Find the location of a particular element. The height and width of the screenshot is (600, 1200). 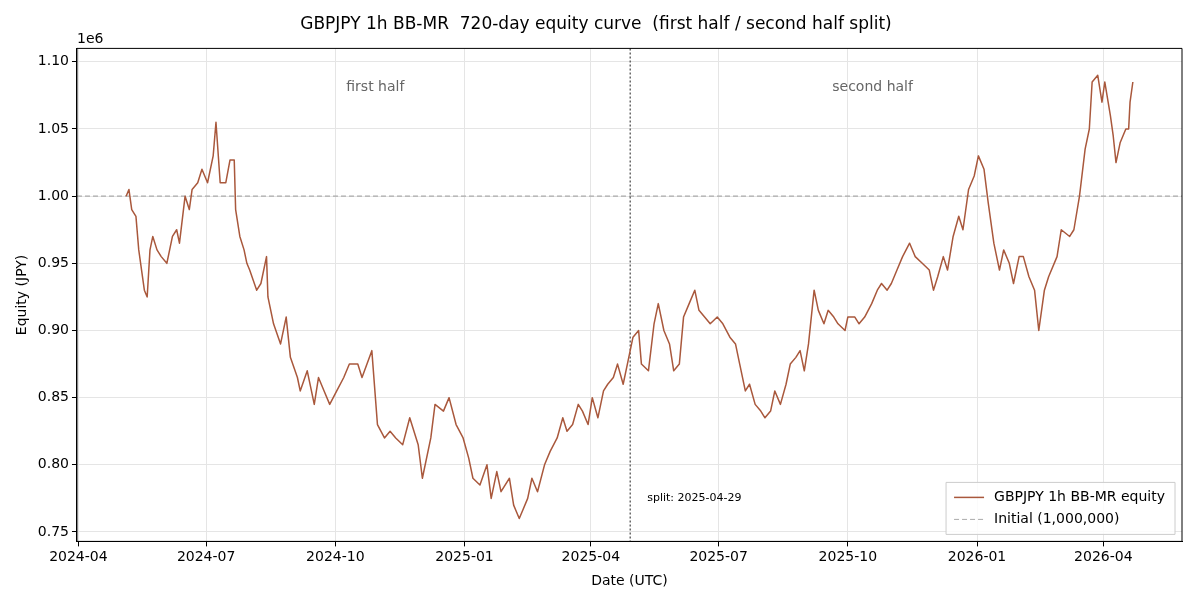

chart-title: GBPJPY 1h BB-MR 720-day equity curve (first half / second half split) is located at coordinates (596, 22).